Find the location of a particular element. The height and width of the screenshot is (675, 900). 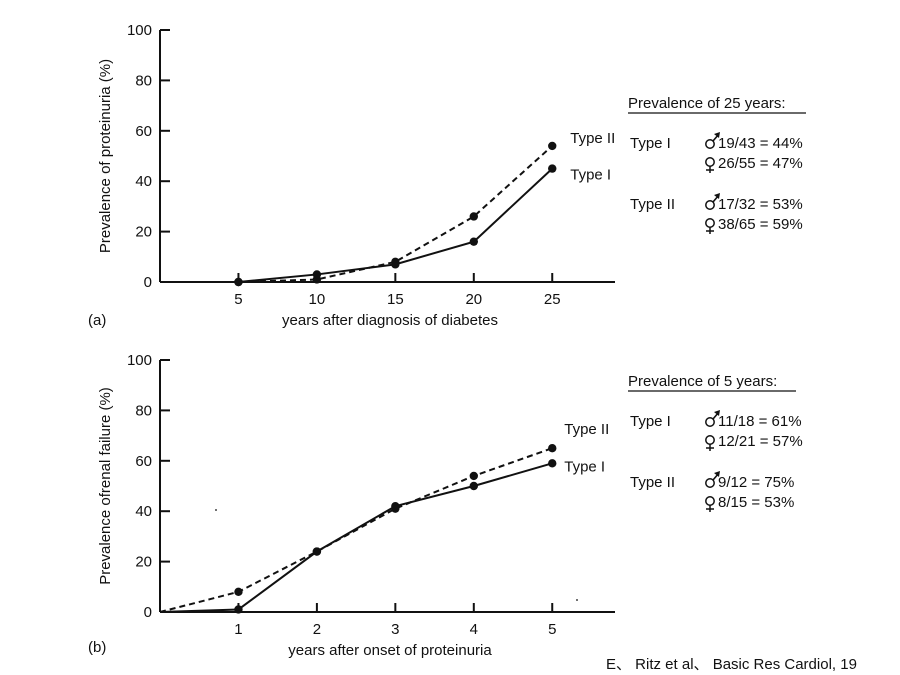

female-ratio: 8/15 = 53% is located at coordinates (756, 502).